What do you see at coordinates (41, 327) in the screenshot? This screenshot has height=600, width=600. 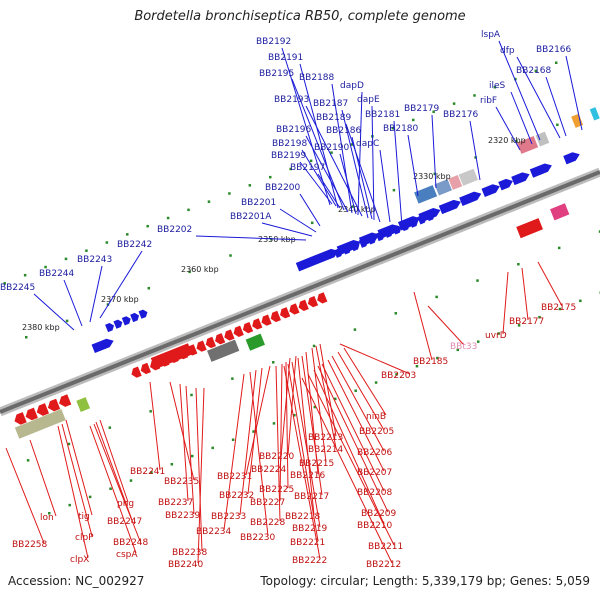 I see `scale-label: 2380 kbp` at bounding box center [41, 327].